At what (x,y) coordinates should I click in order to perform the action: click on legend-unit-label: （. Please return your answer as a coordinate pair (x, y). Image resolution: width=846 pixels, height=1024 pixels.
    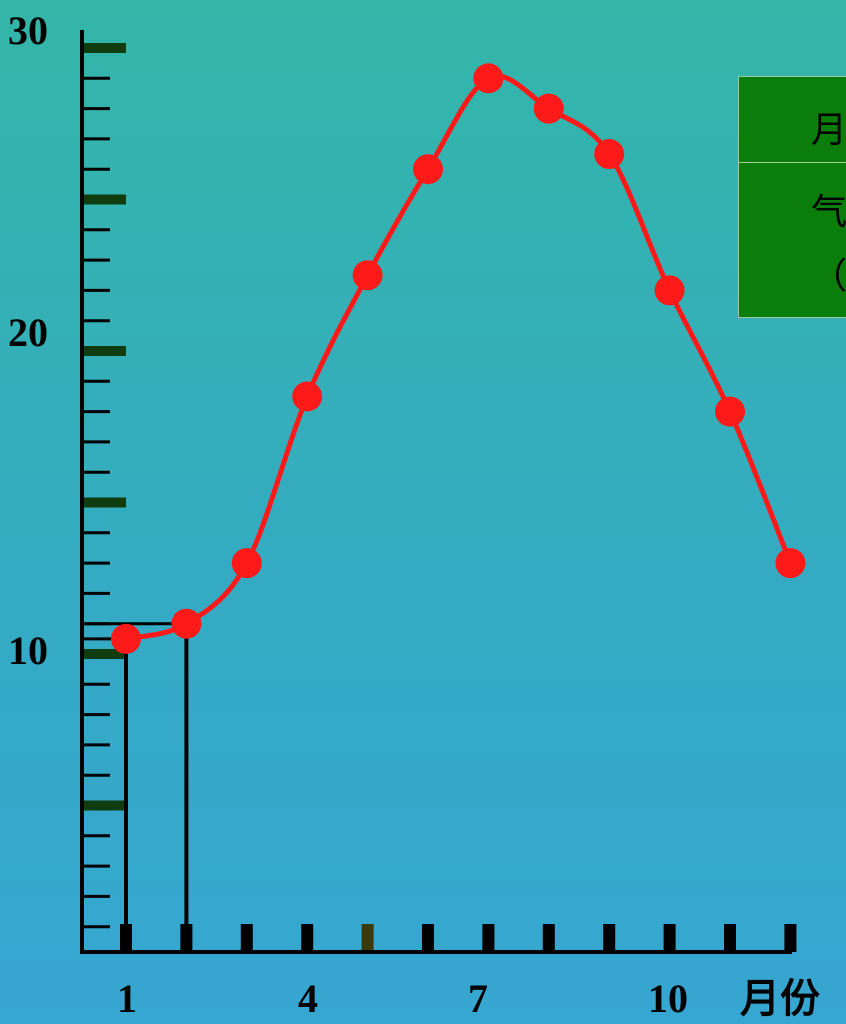
    Looking at the image, I should click on (828, 276).